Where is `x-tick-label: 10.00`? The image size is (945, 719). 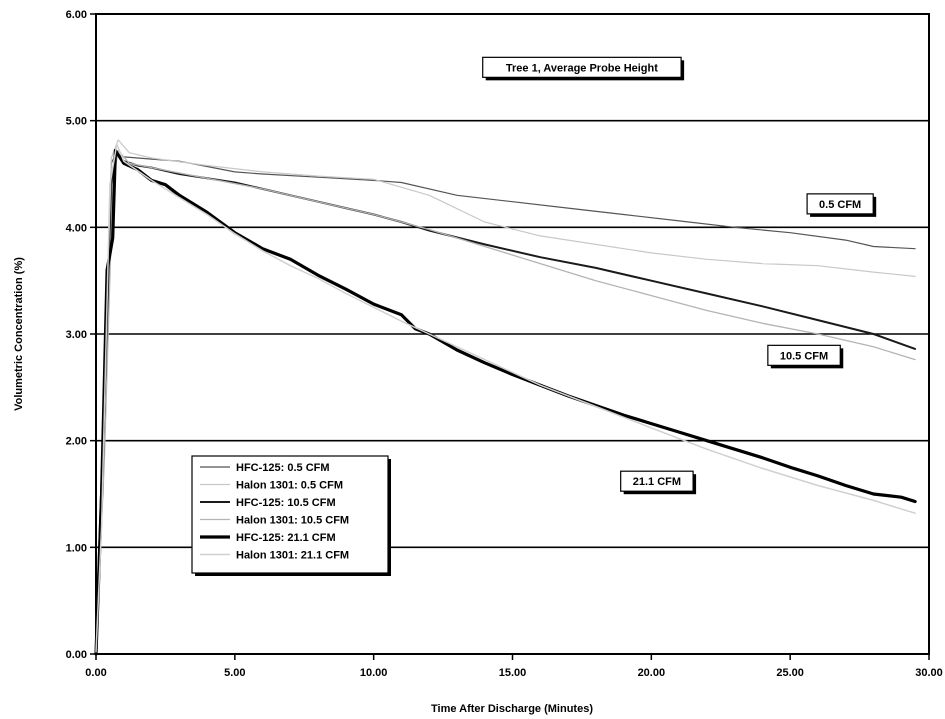 x-tick-label: 10.00 is located at coordinates (374, 673).